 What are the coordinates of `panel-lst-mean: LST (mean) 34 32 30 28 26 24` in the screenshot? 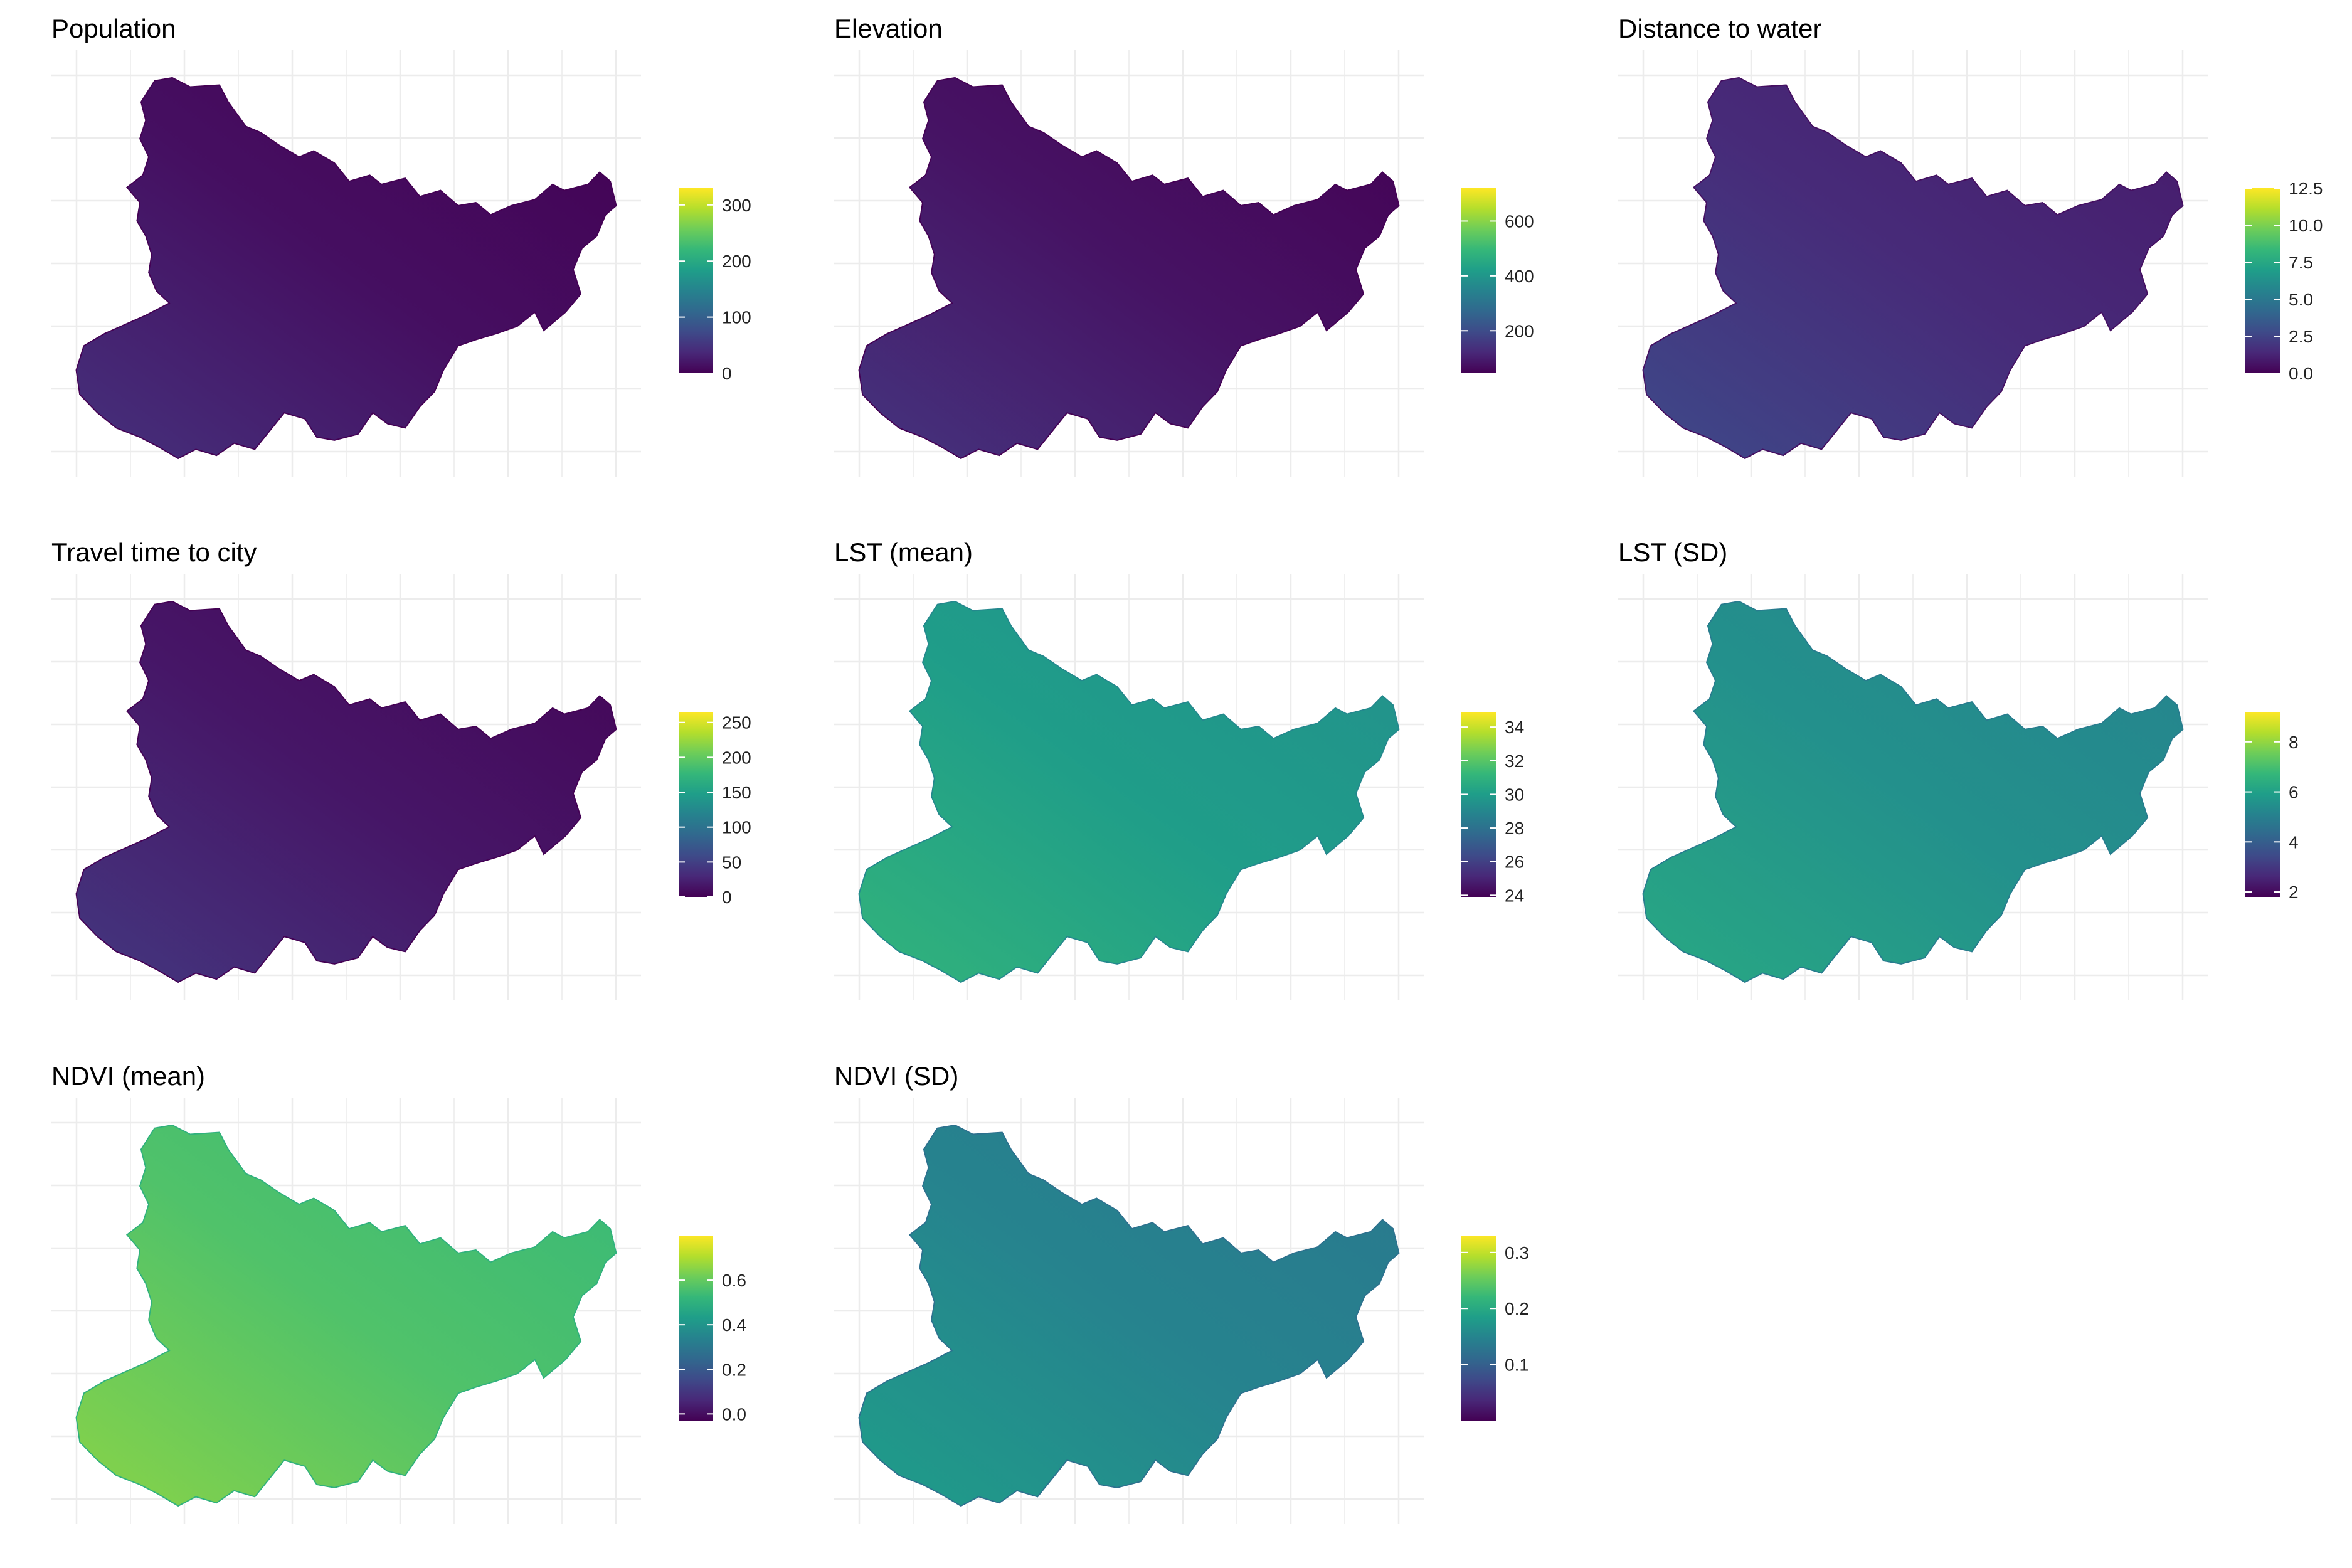 It's located at (1179, 769).